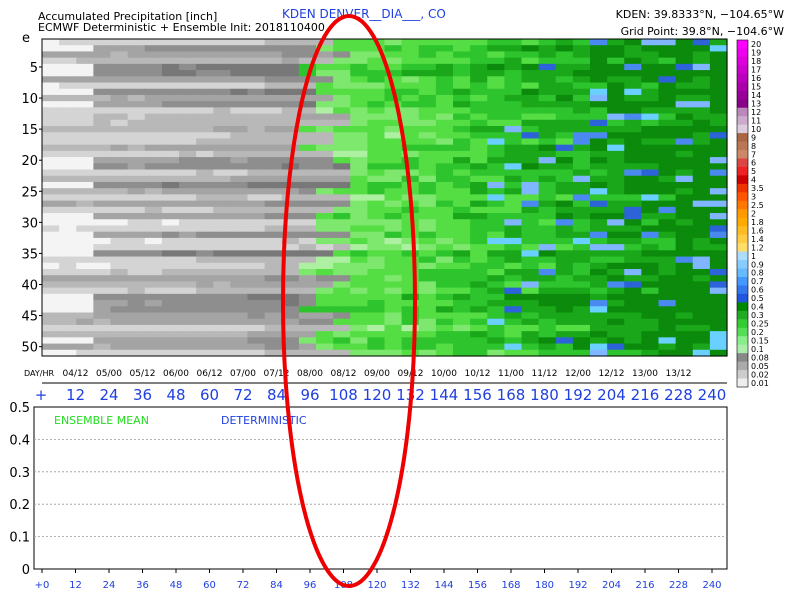  Describe the element at coordinates (142, 395) in the screenshot. I see `forecast-hour-label: 36` at that location.